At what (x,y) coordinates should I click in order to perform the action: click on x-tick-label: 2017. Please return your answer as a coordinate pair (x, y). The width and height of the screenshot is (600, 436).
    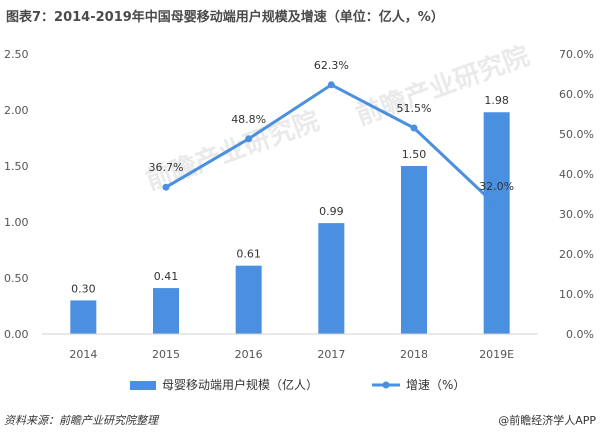
    Looking at the image, I should click on (331, 354).